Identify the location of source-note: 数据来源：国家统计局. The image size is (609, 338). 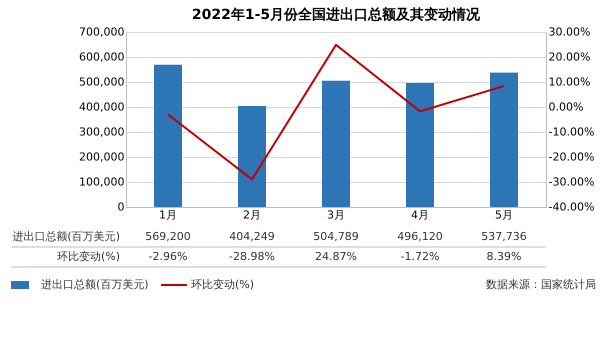
(541, 284).